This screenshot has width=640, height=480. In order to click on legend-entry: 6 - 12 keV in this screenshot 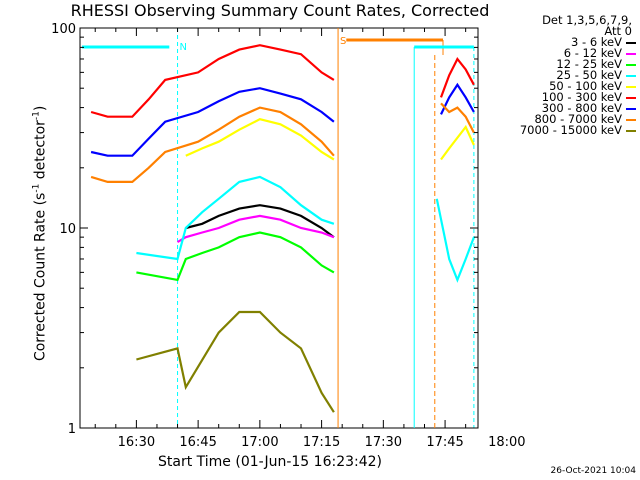, I will do `click(557, 53)`.